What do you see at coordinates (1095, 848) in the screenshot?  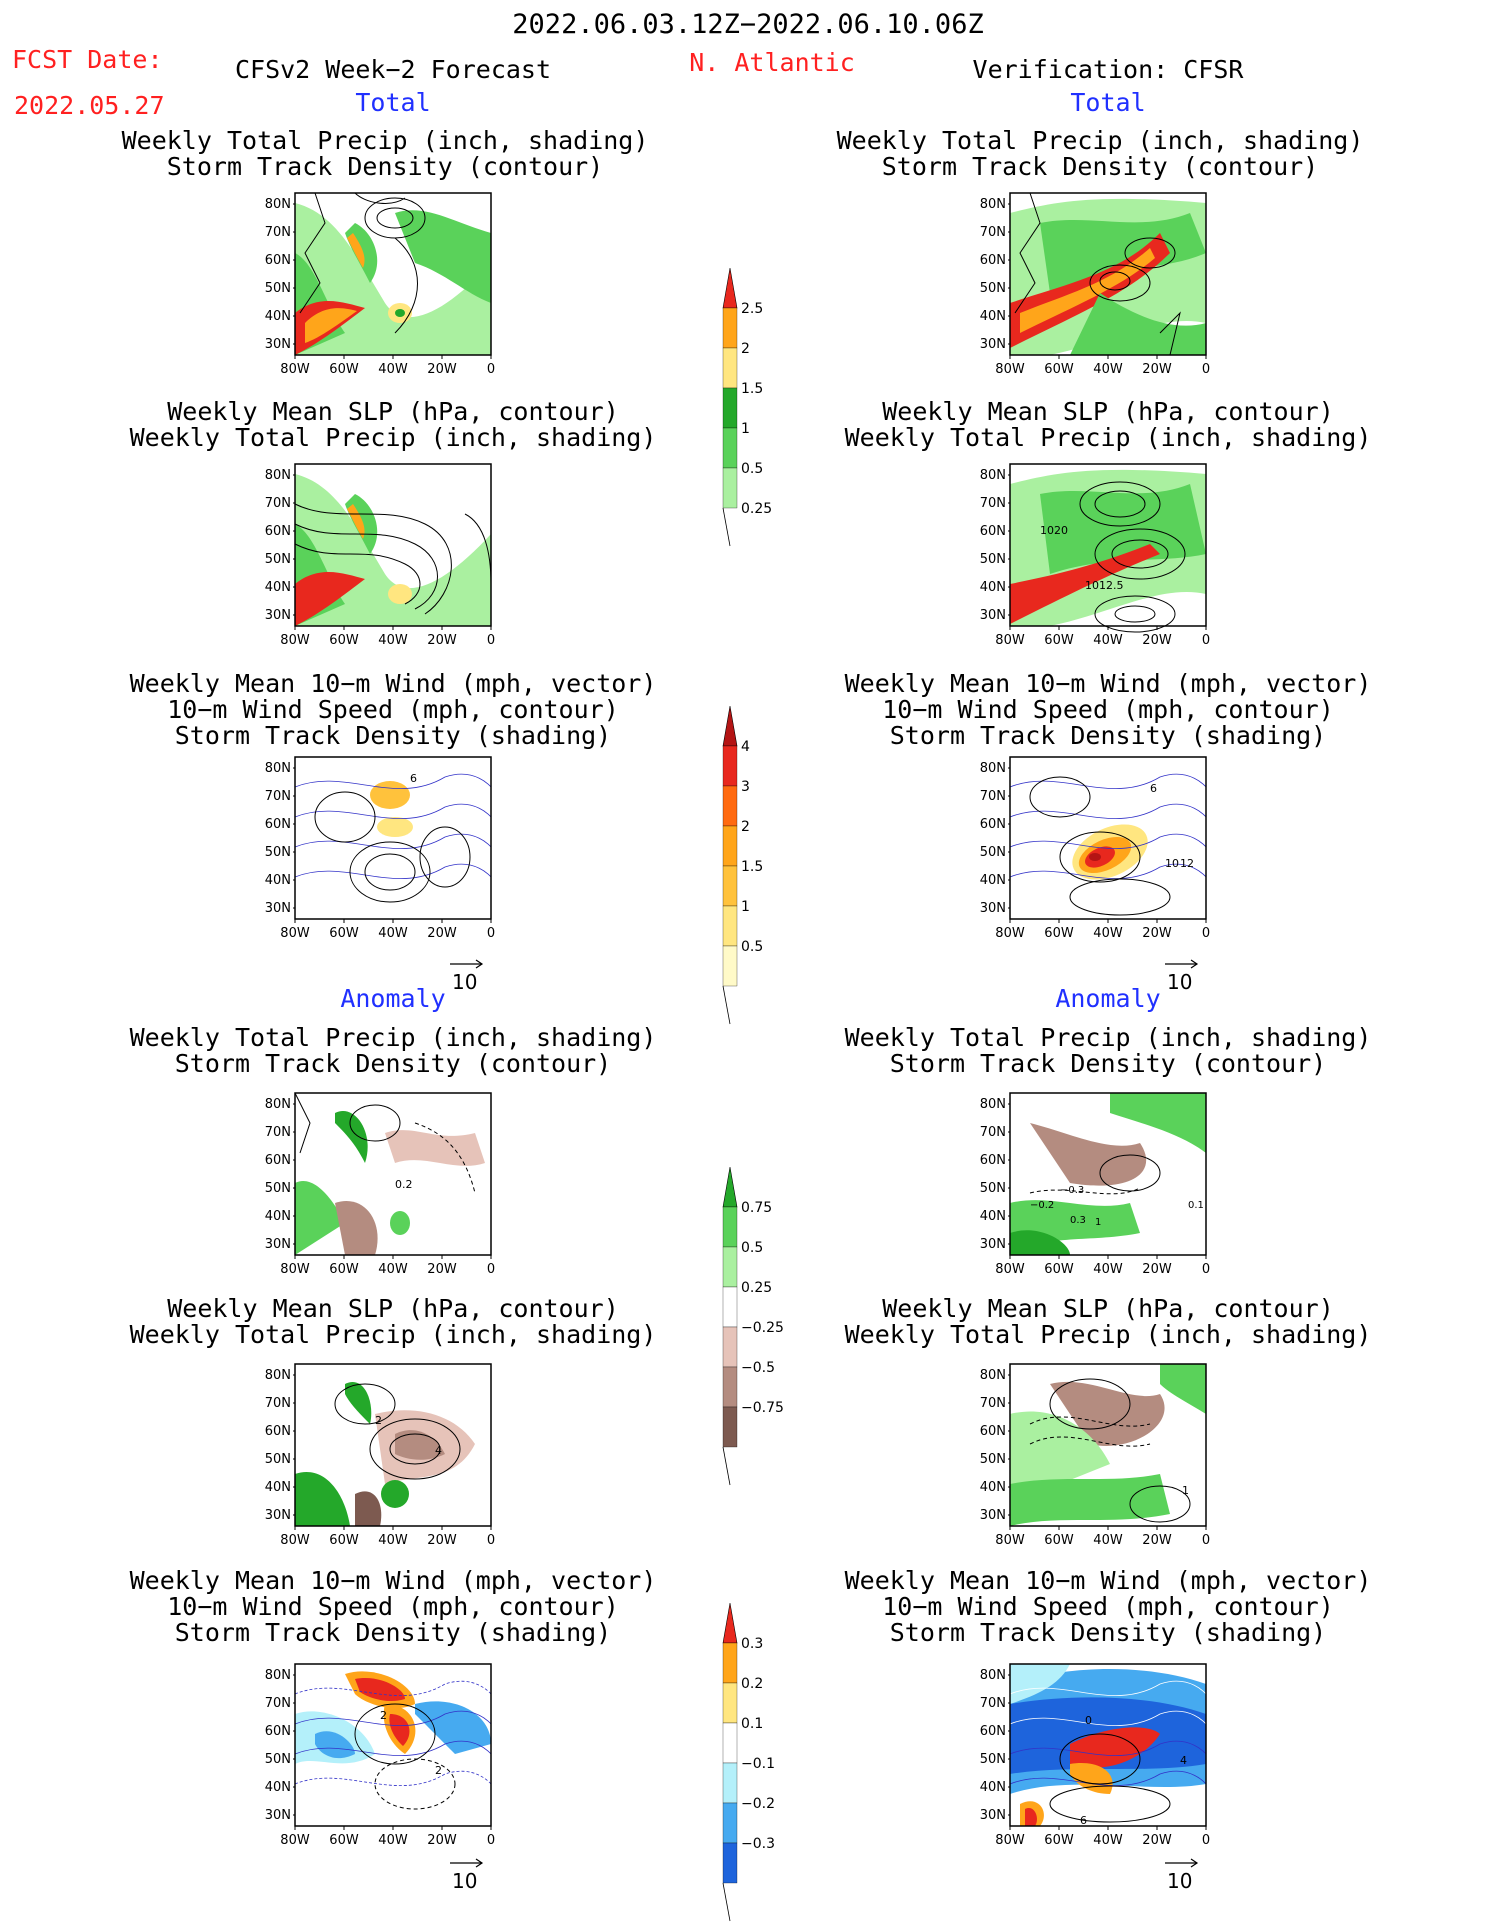 I see `map-wind-storm-total-obs: 80N 70N 60N 50N 40N 30N 80W 60W 40W 20W 0 6 12 10` at bounding box center [1095, 848].